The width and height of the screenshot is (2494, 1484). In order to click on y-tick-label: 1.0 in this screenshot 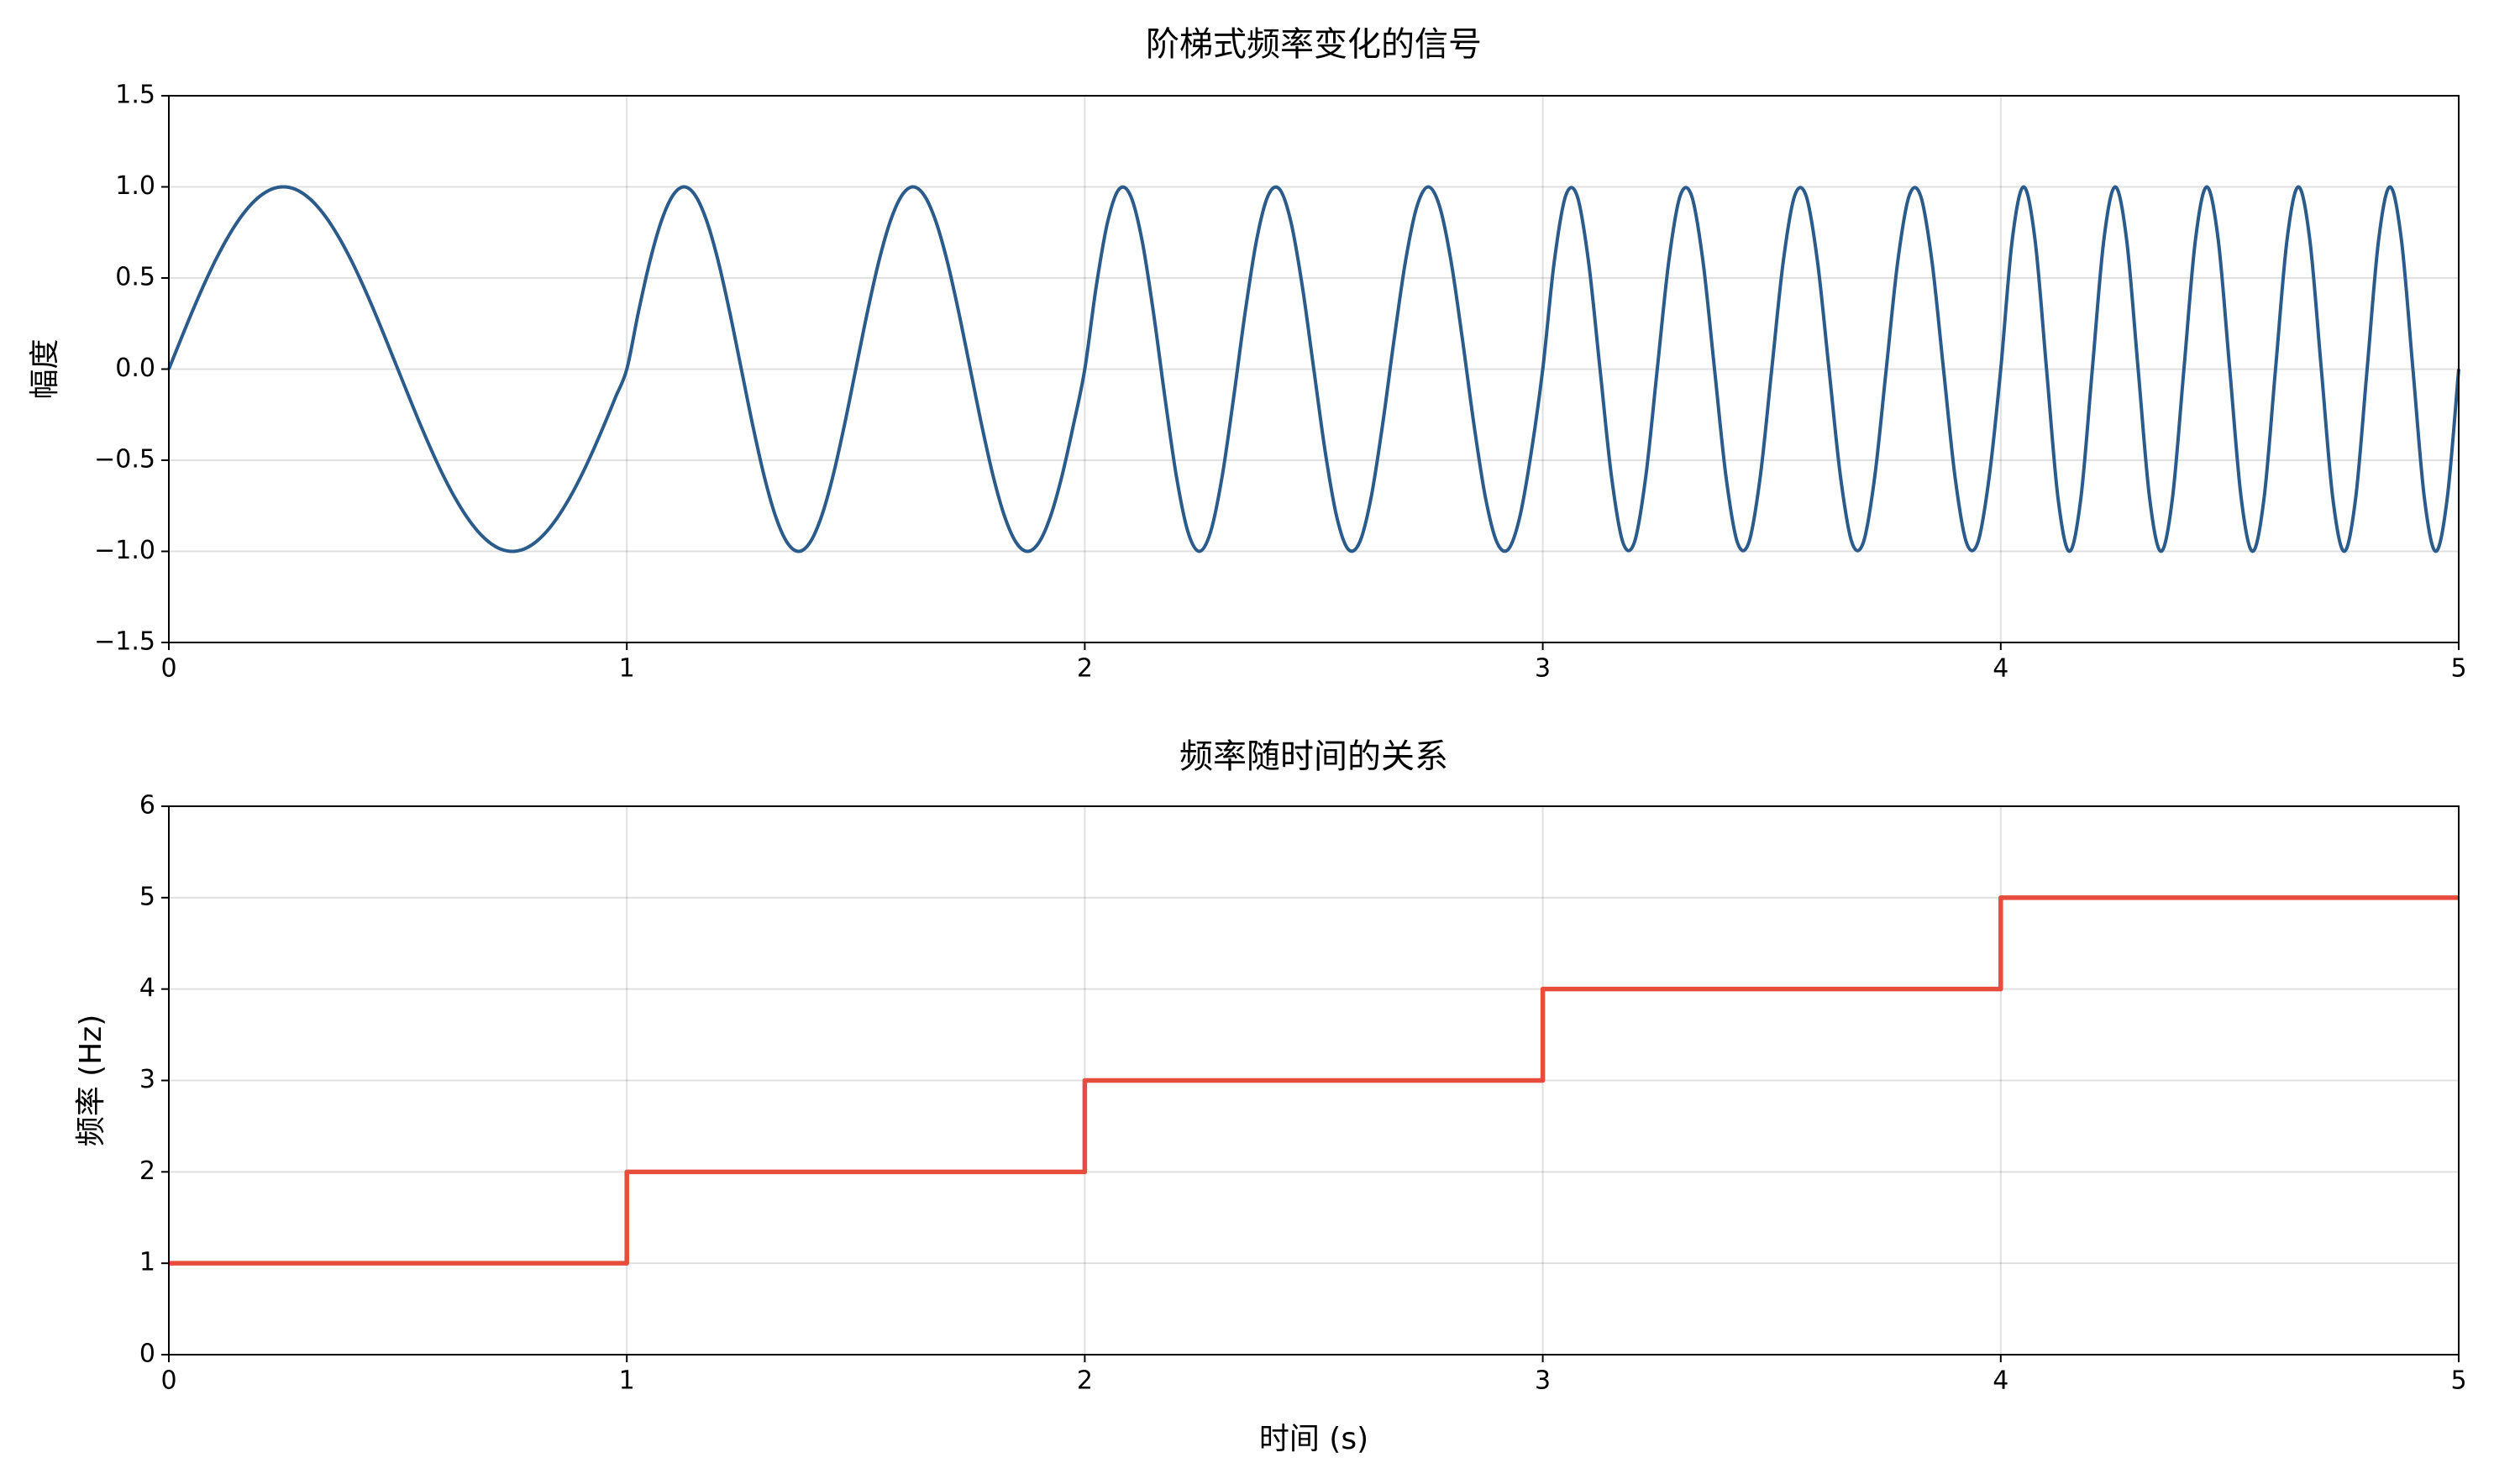, I will do `click(135, 186)`.